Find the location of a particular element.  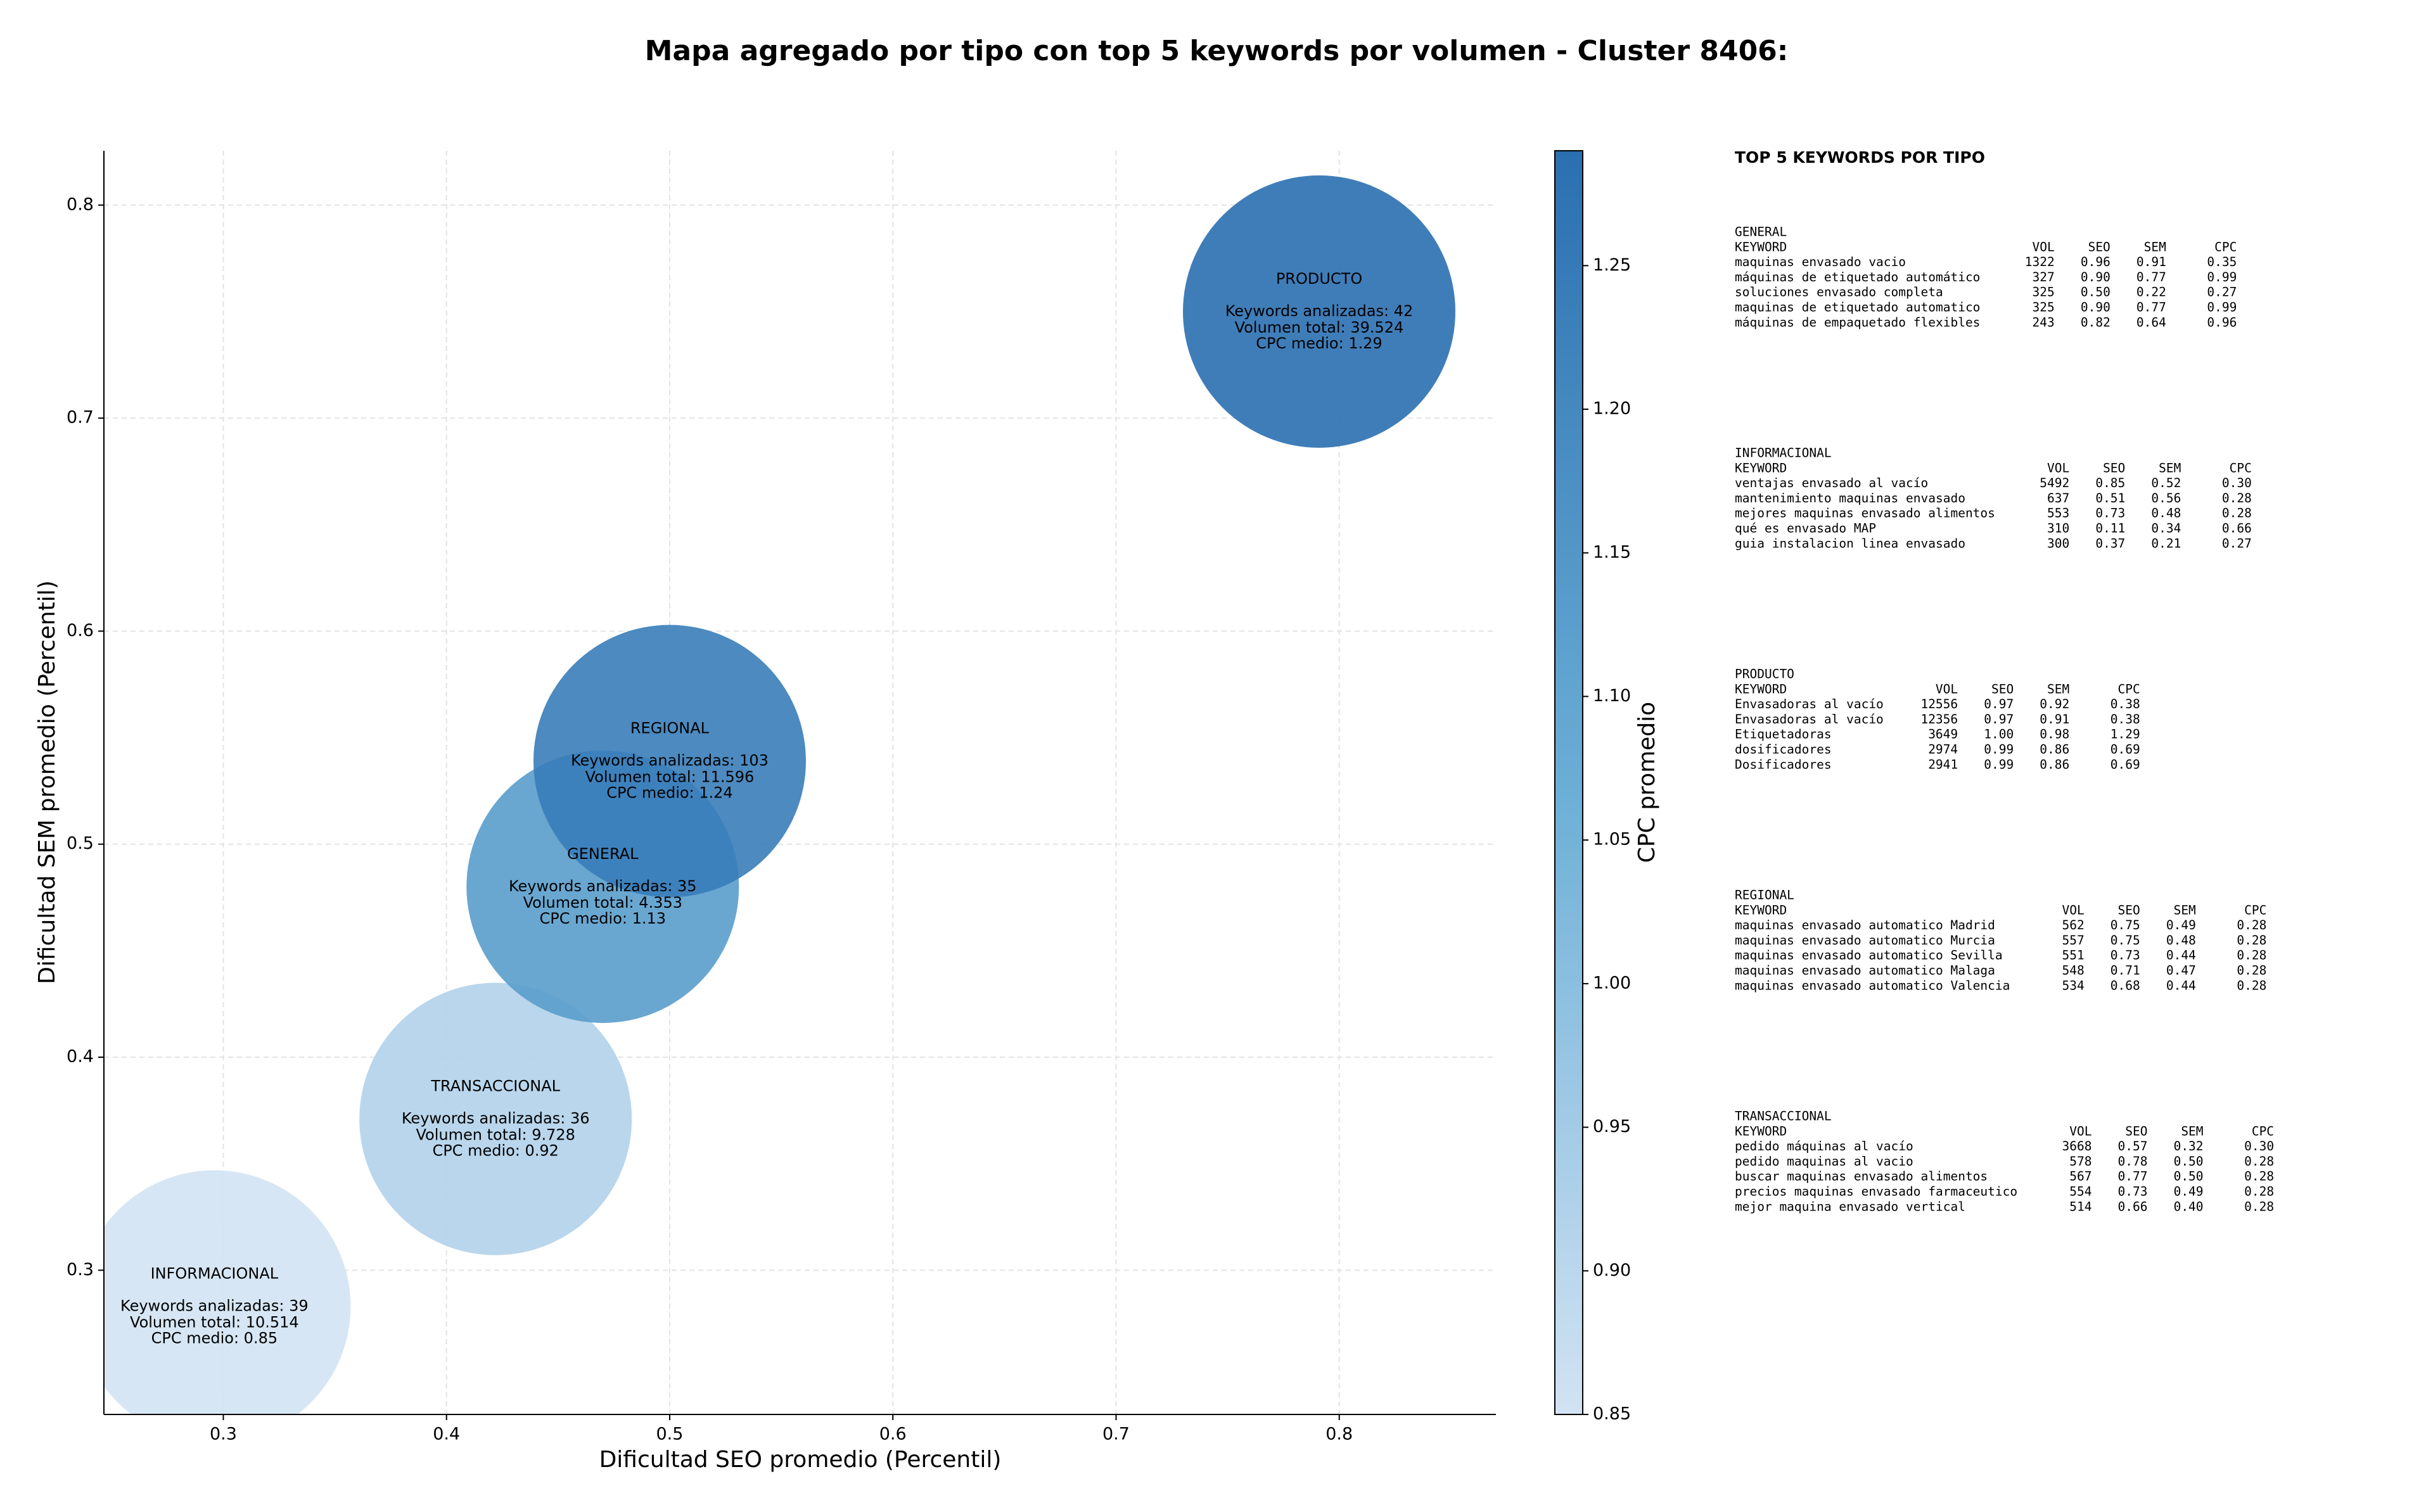

table-cell: 12356 is located at coordinates (1939, 719).